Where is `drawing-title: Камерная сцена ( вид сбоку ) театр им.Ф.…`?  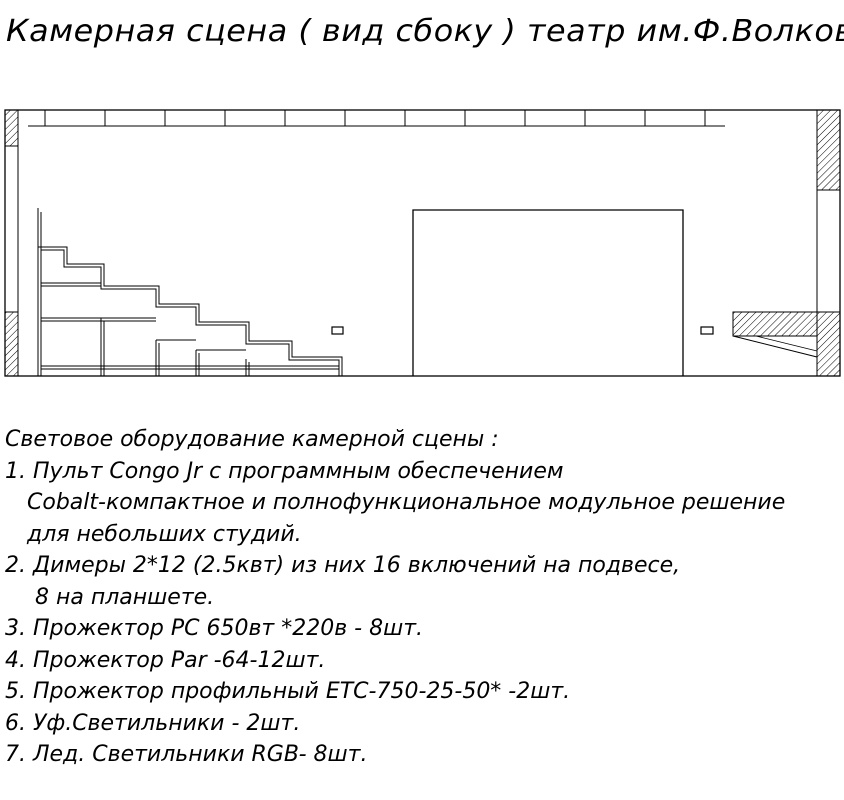
drawing-title: Камерная сцена ( вид сбоку ) театр им.Ф.… is located at coordinates (425, 31).